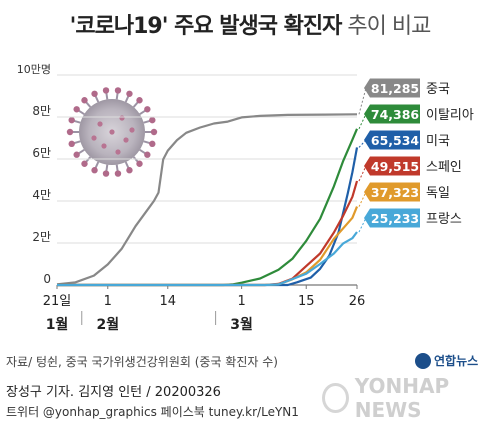  What do you see at coordinates (423, 360) in the screenshot?
I see `yonhap-logo-icon` at bounding box center [423, 360].